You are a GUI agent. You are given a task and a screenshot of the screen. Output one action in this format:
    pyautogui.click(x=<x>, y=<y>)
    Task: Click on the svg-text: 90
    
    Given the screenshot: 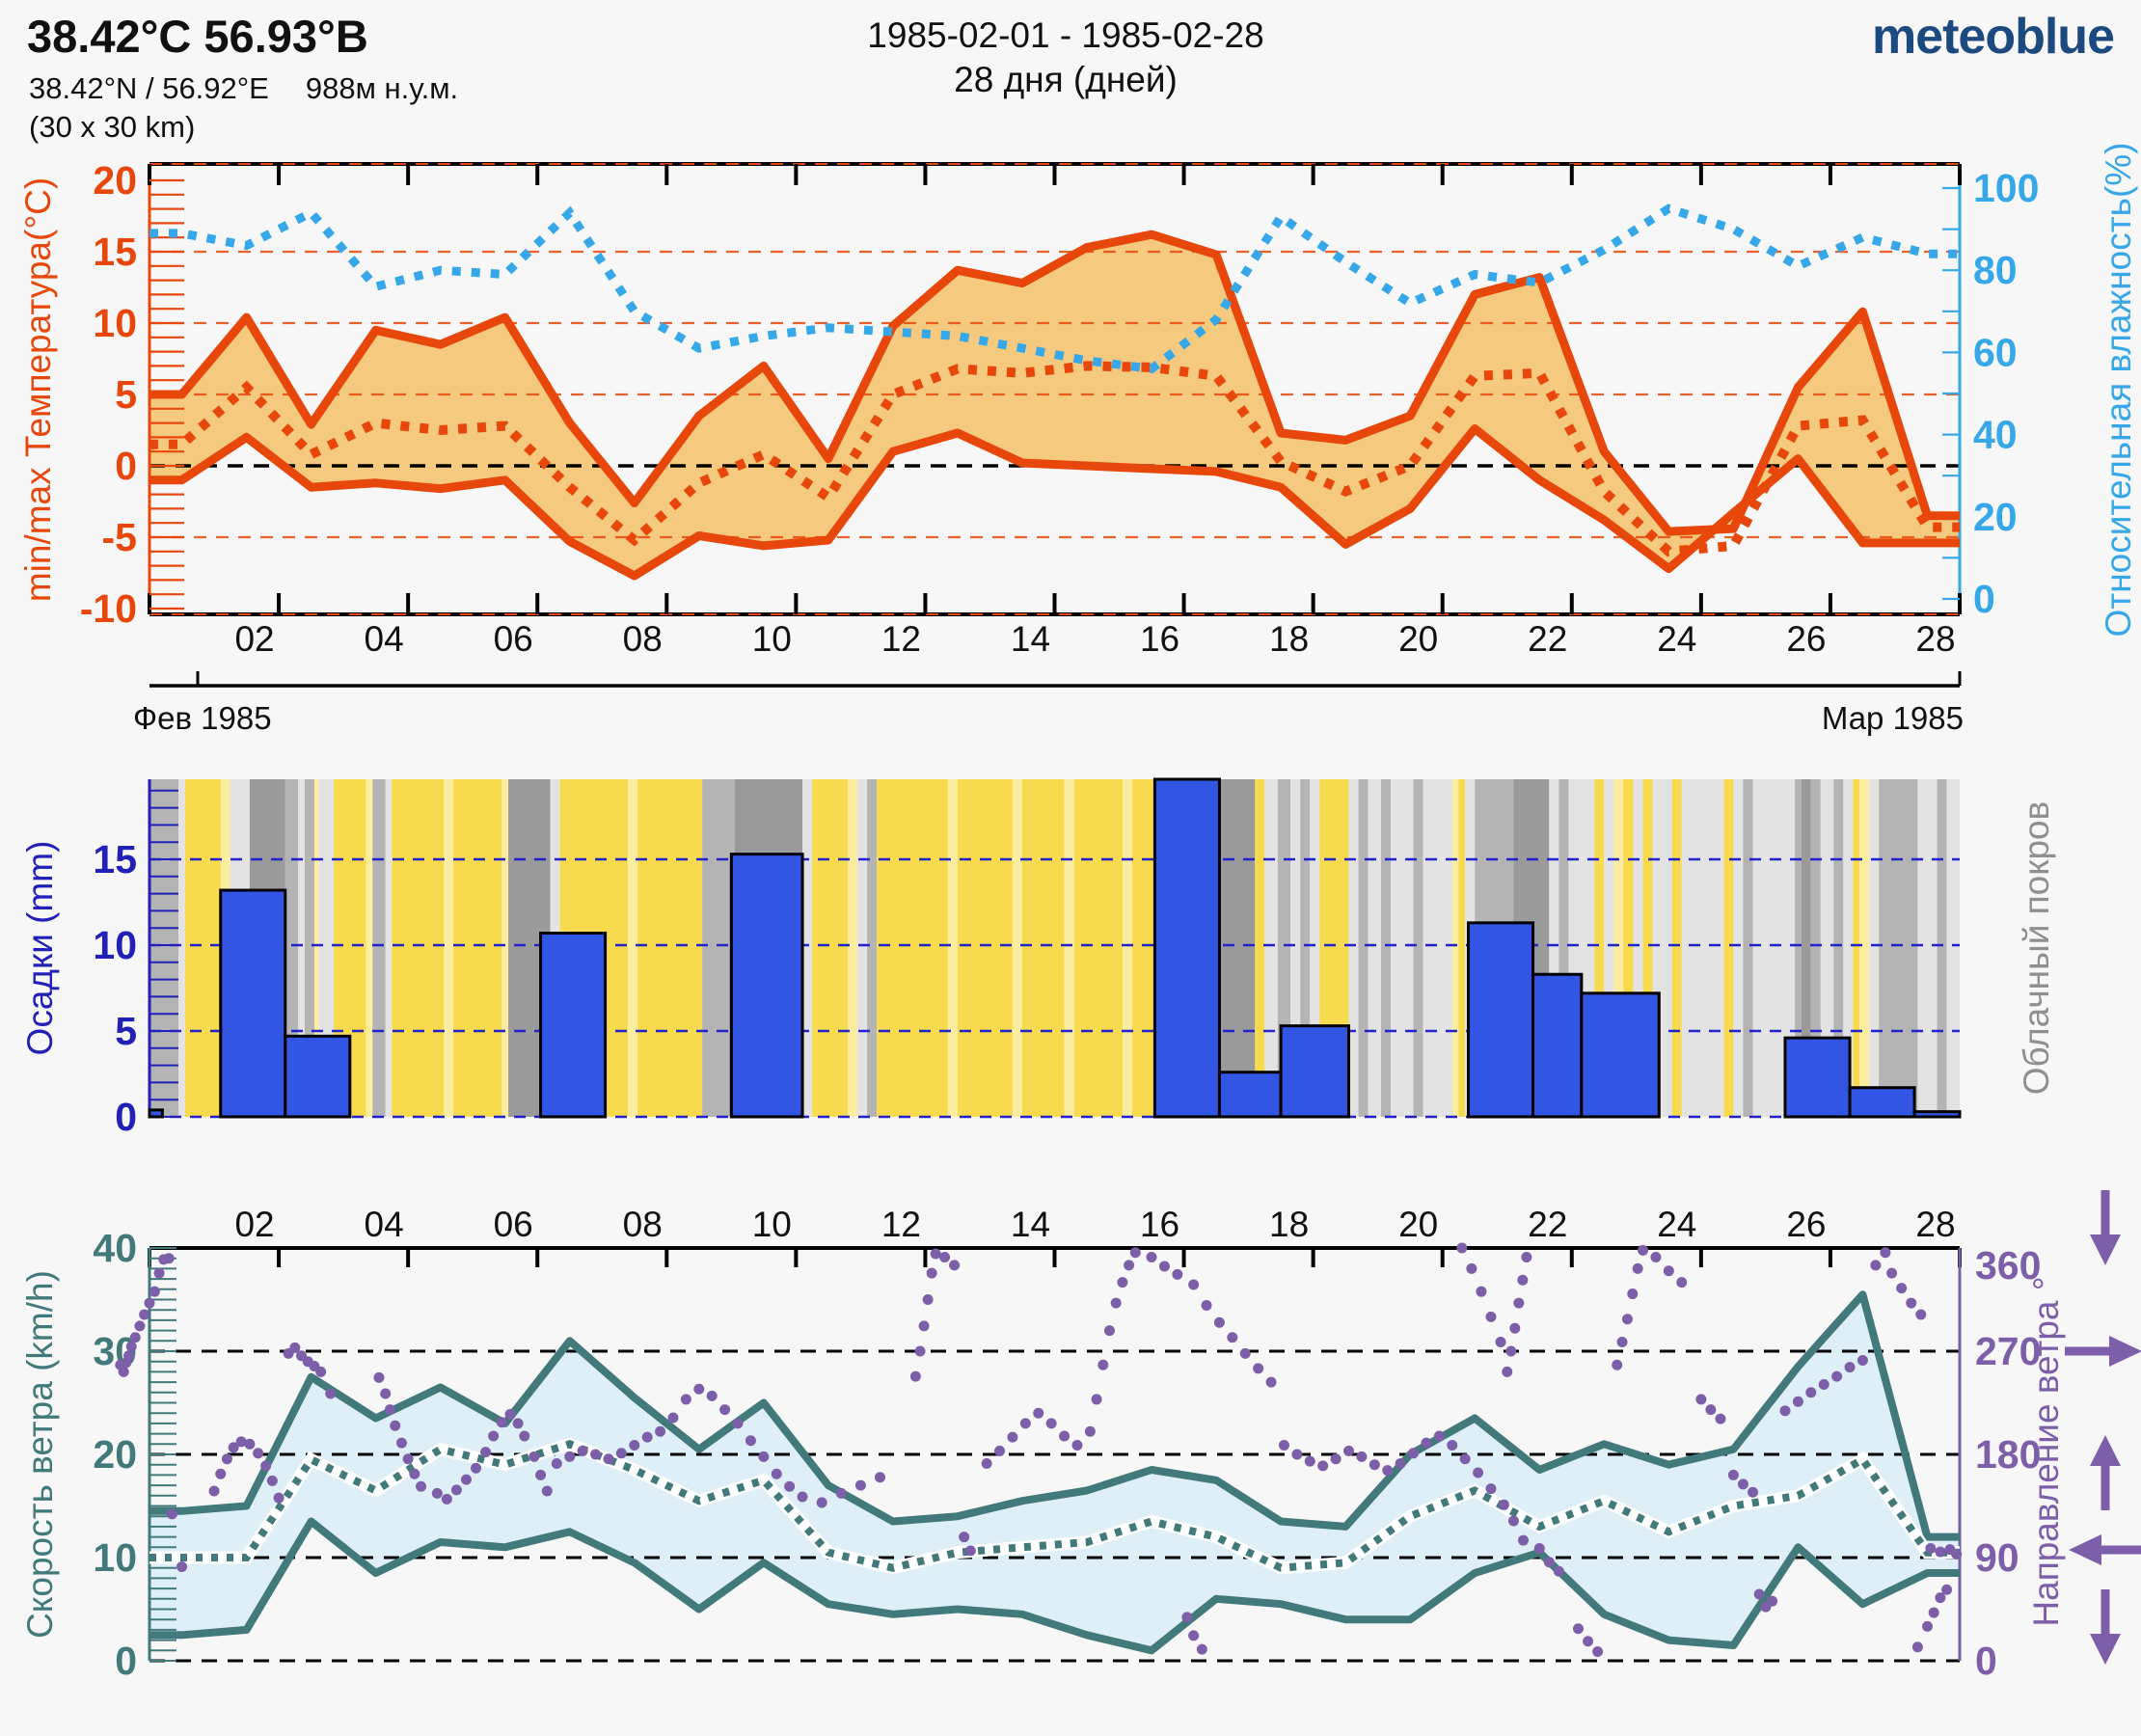 What is the action you would take?
    pyautogui.click(x=1997, y=1557)
    